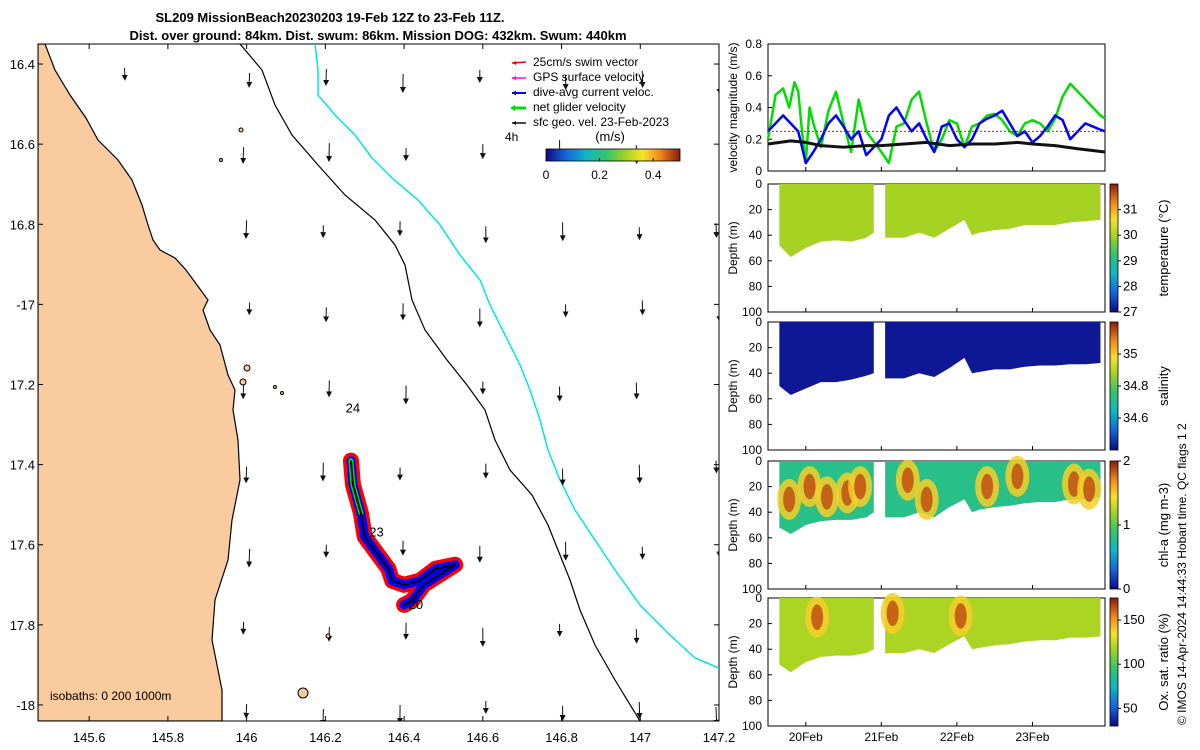 The height and width of the screenshot is (750, 1200). I want to click on legend-item-gps: GPS surface velocity, so click(578, 77).